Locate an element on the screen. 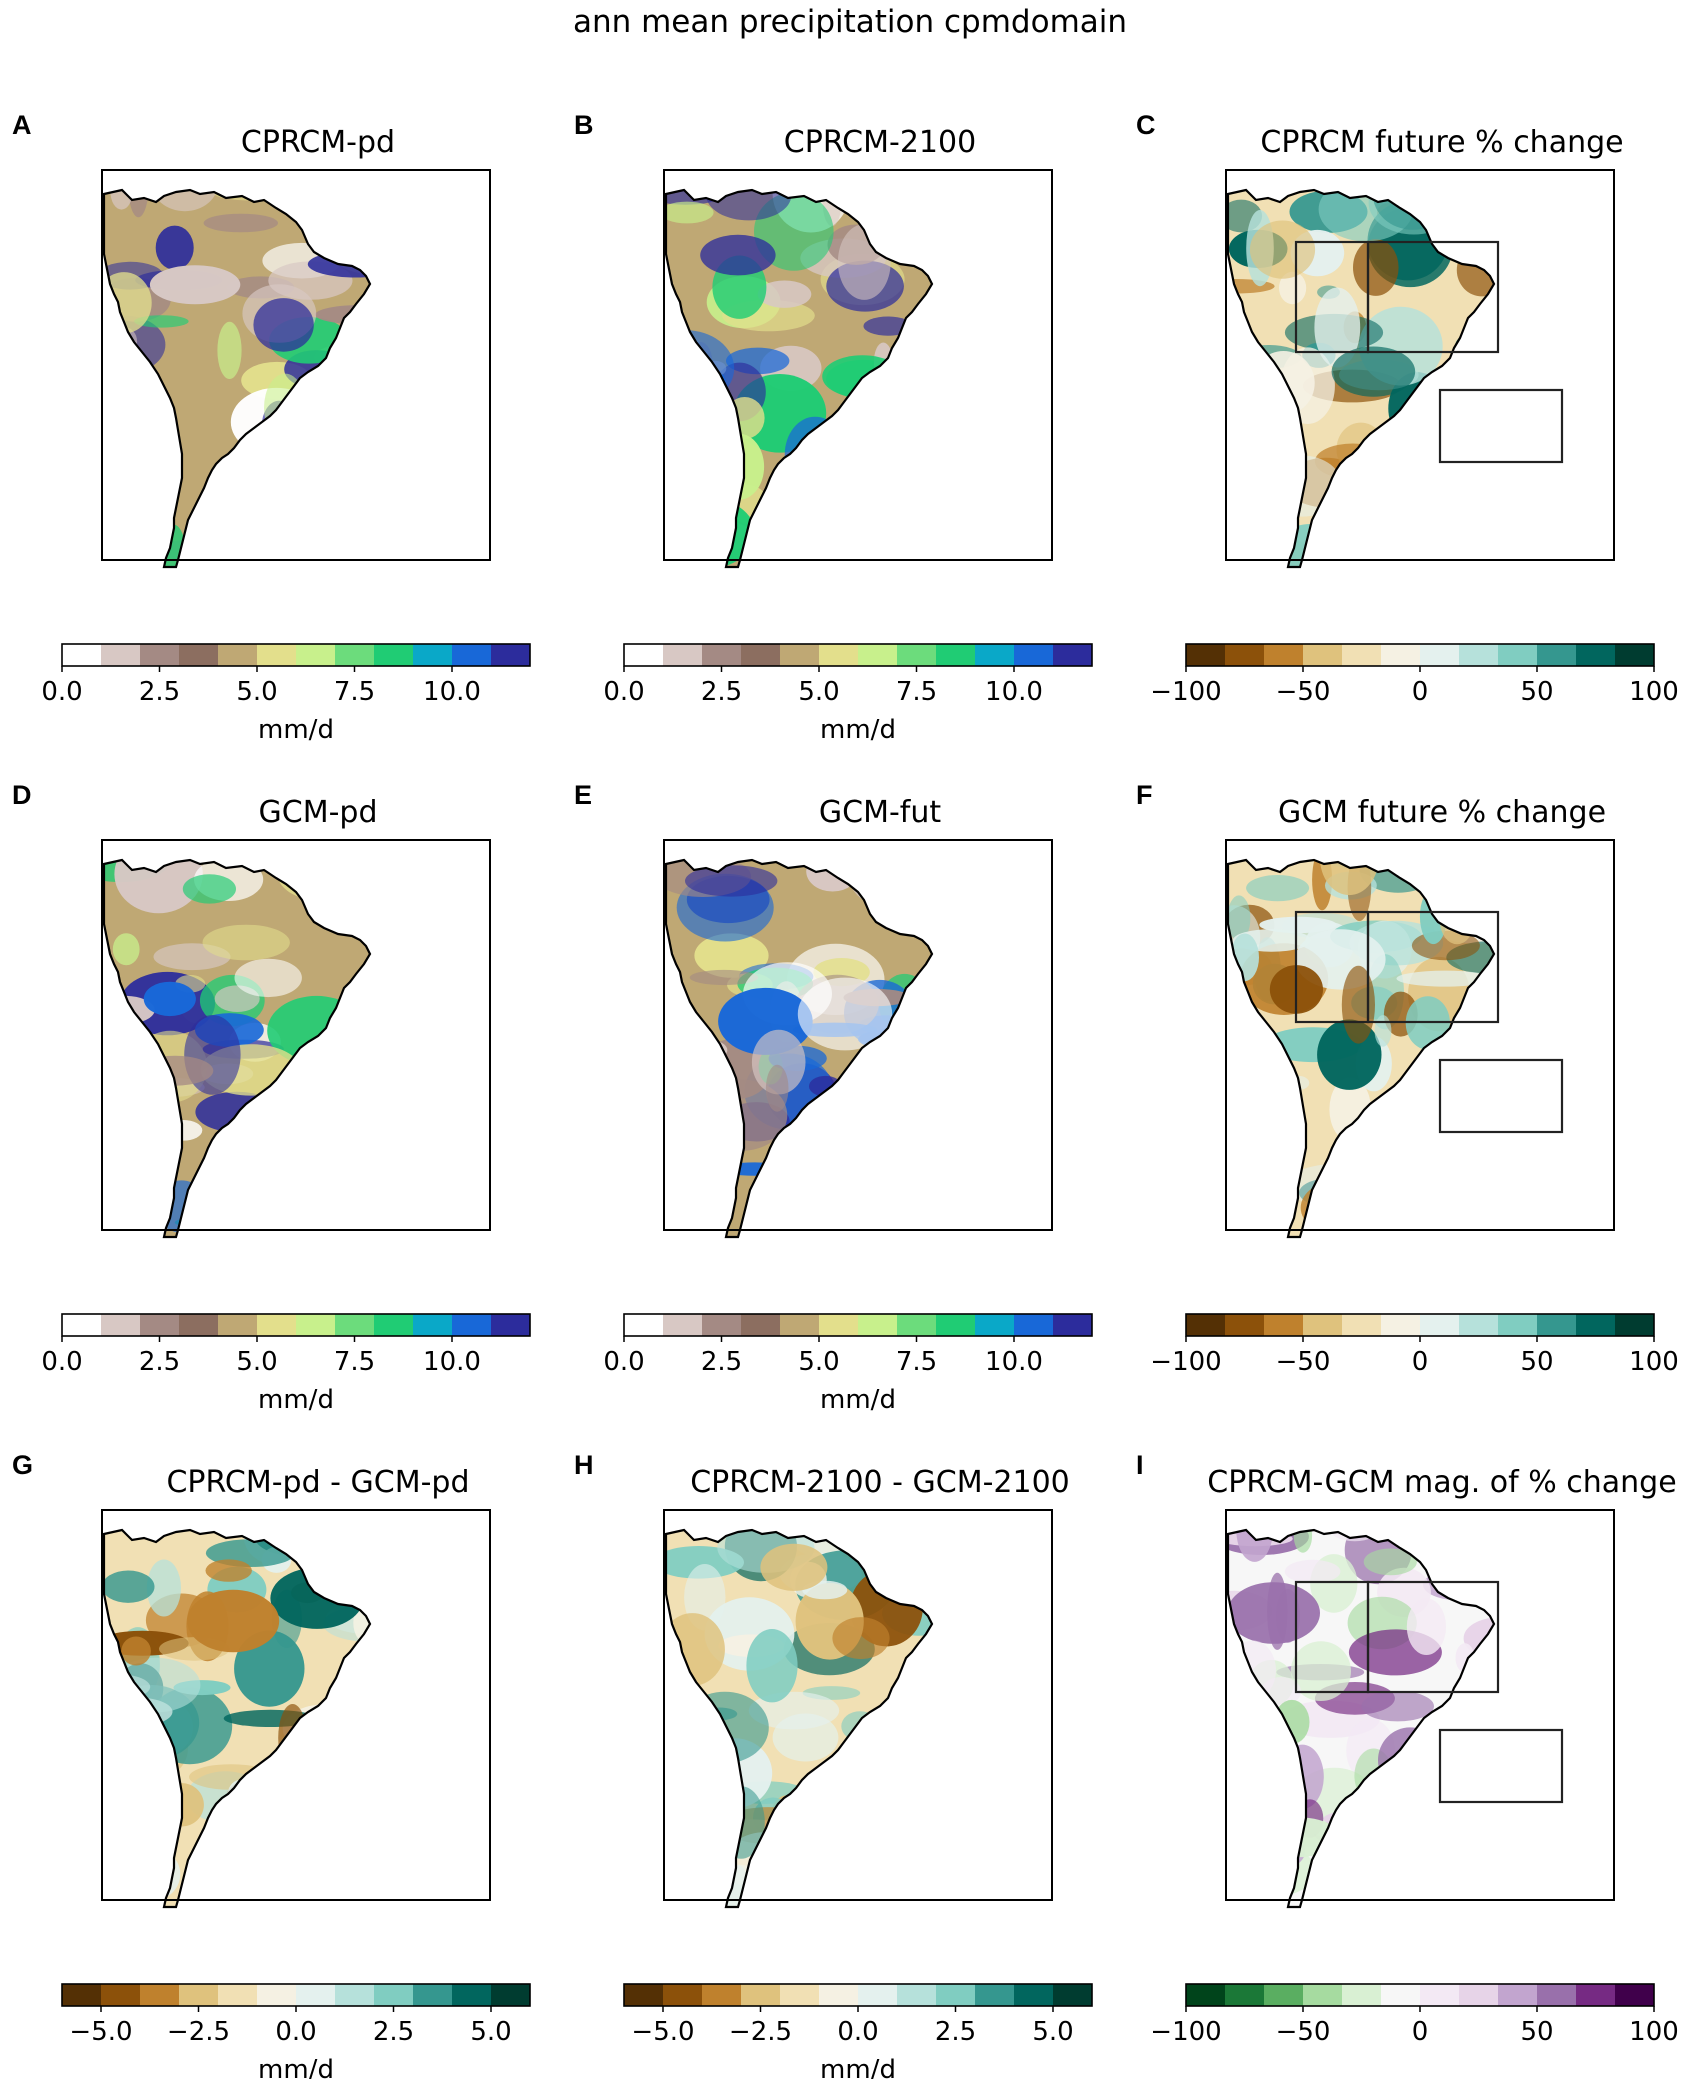 The height and width of the screenshot is (2079, 1700). colorbar: −100 −50 0 50 100 is located at coordinates (1414, 2015).